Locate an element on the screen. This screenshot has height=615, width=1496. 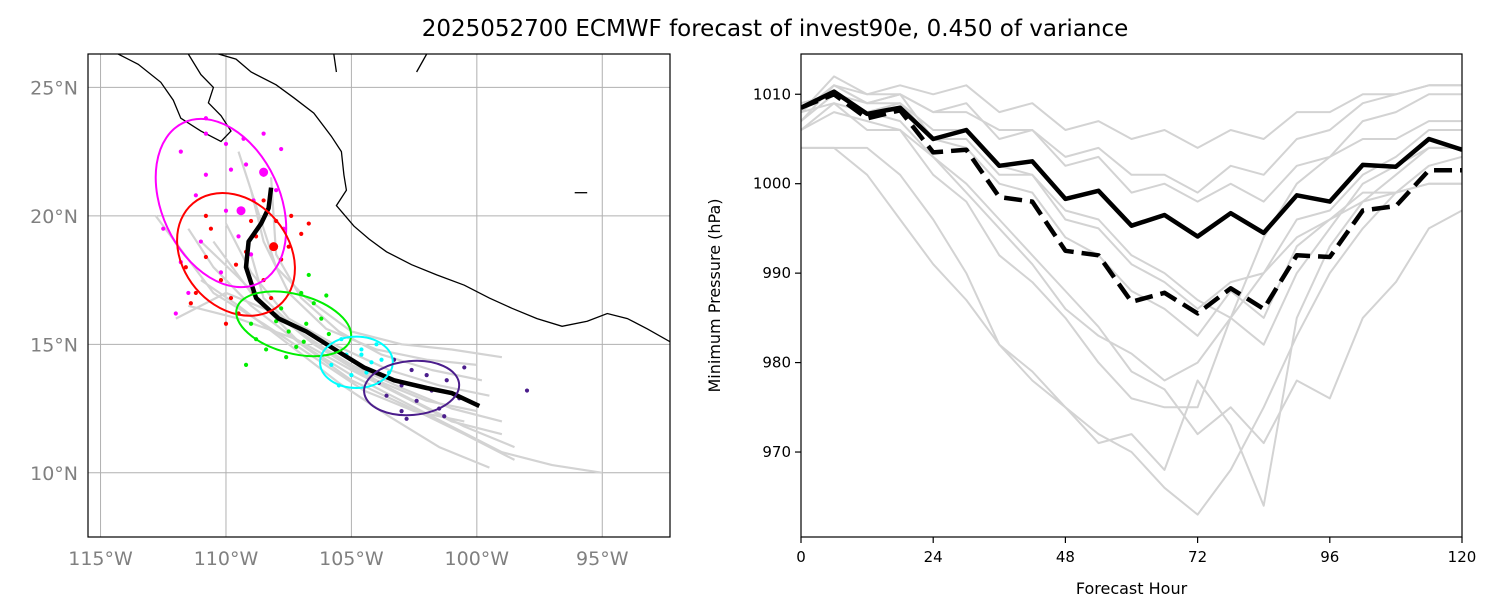
day1-position-ellipse is located at coordinates (221, 203).